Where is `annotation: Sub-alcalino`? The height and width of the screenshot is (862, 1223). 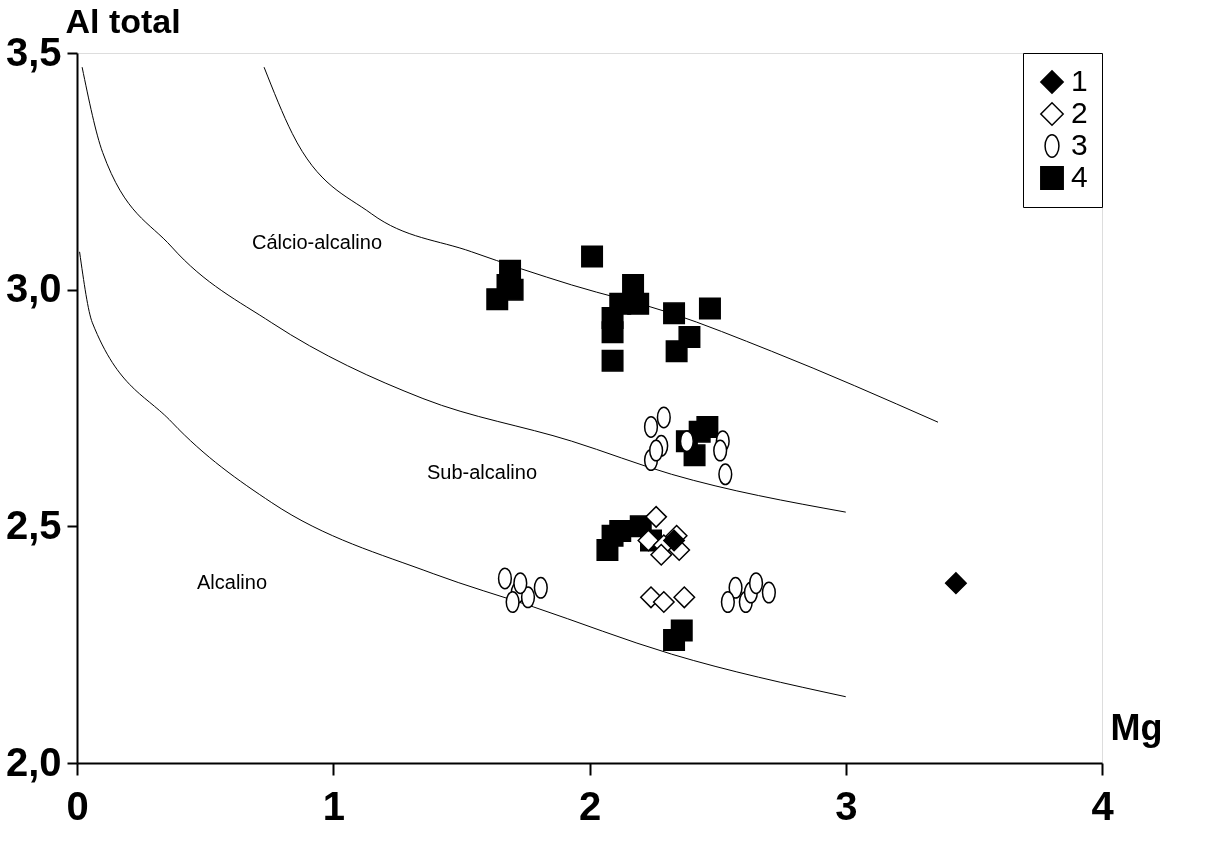
annotation: Sub-alcalino is located at coordinates (482, 472).